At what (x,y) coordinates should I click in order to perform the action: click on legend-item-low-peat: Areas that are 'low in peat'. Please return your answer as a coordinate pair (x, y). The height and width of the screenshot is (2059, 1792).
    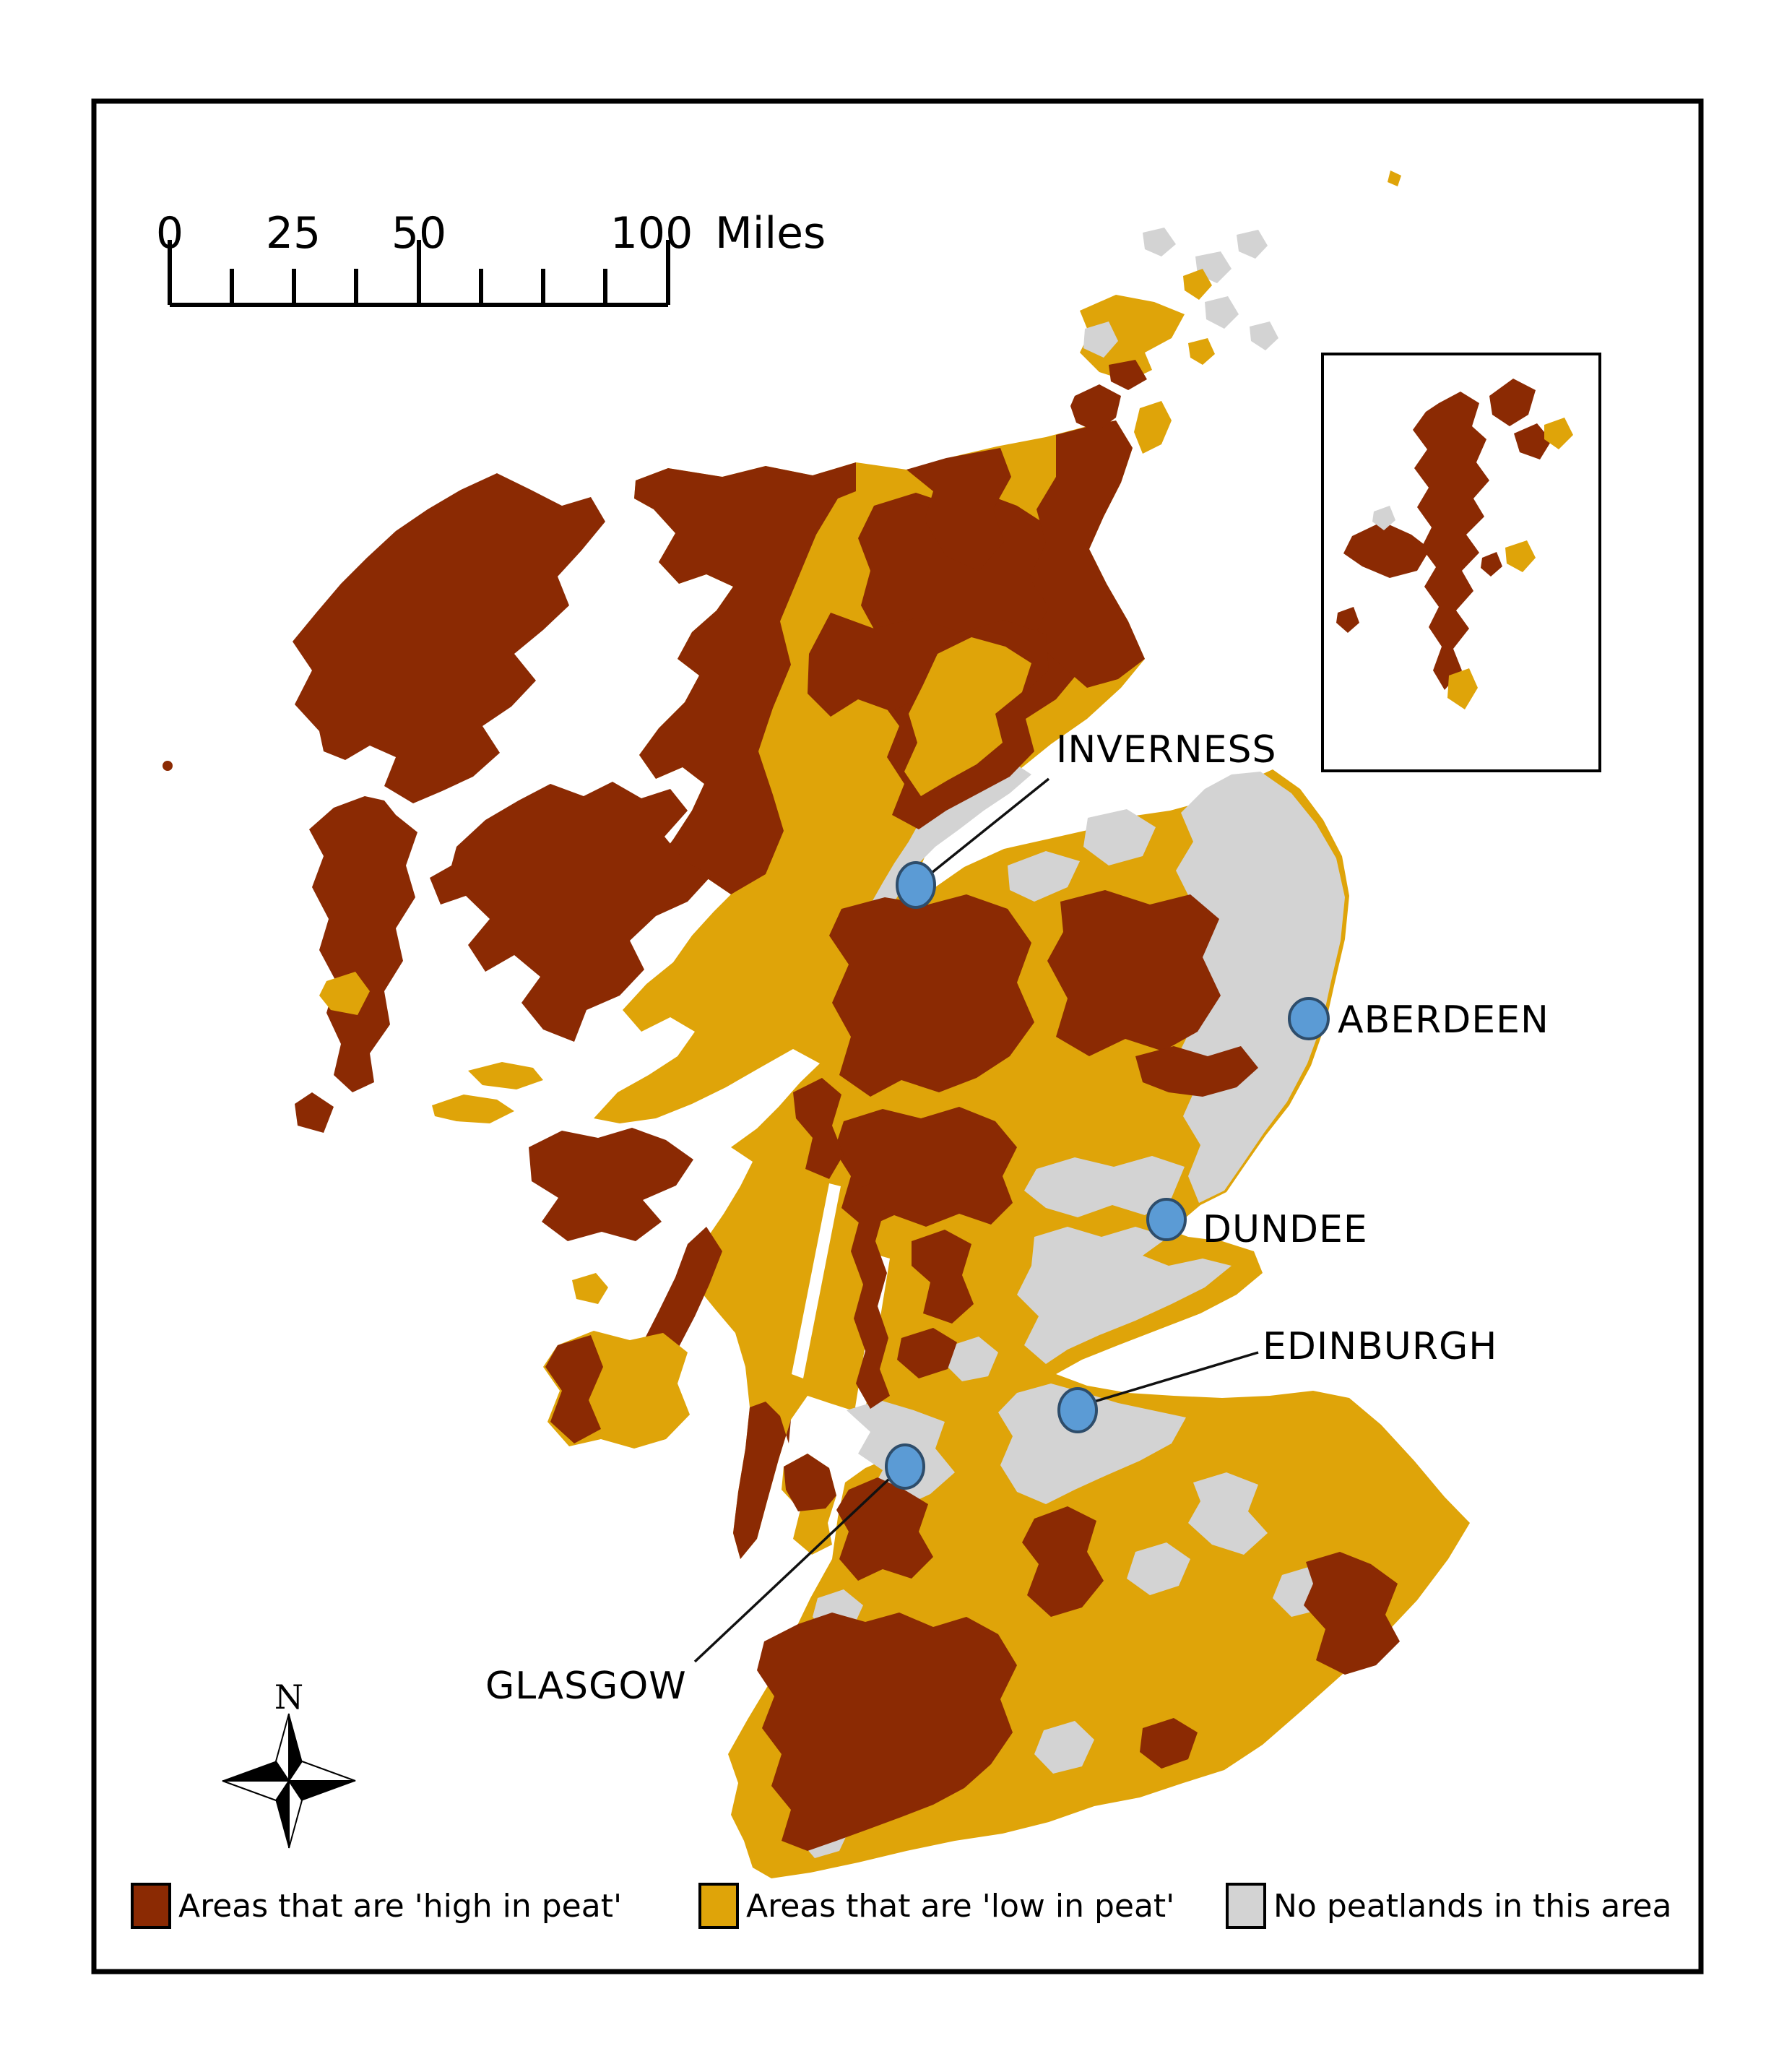
    Looking at the image, I should click on (936, 1906).